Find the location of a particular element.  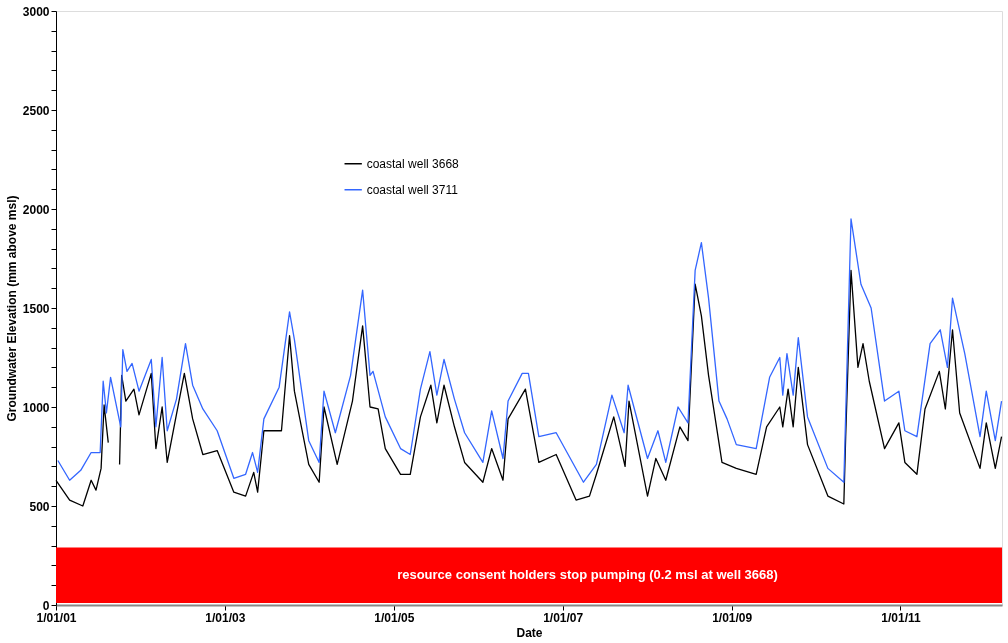

x-tick-label: 1/01/09 is located at coordinates (732, 617).